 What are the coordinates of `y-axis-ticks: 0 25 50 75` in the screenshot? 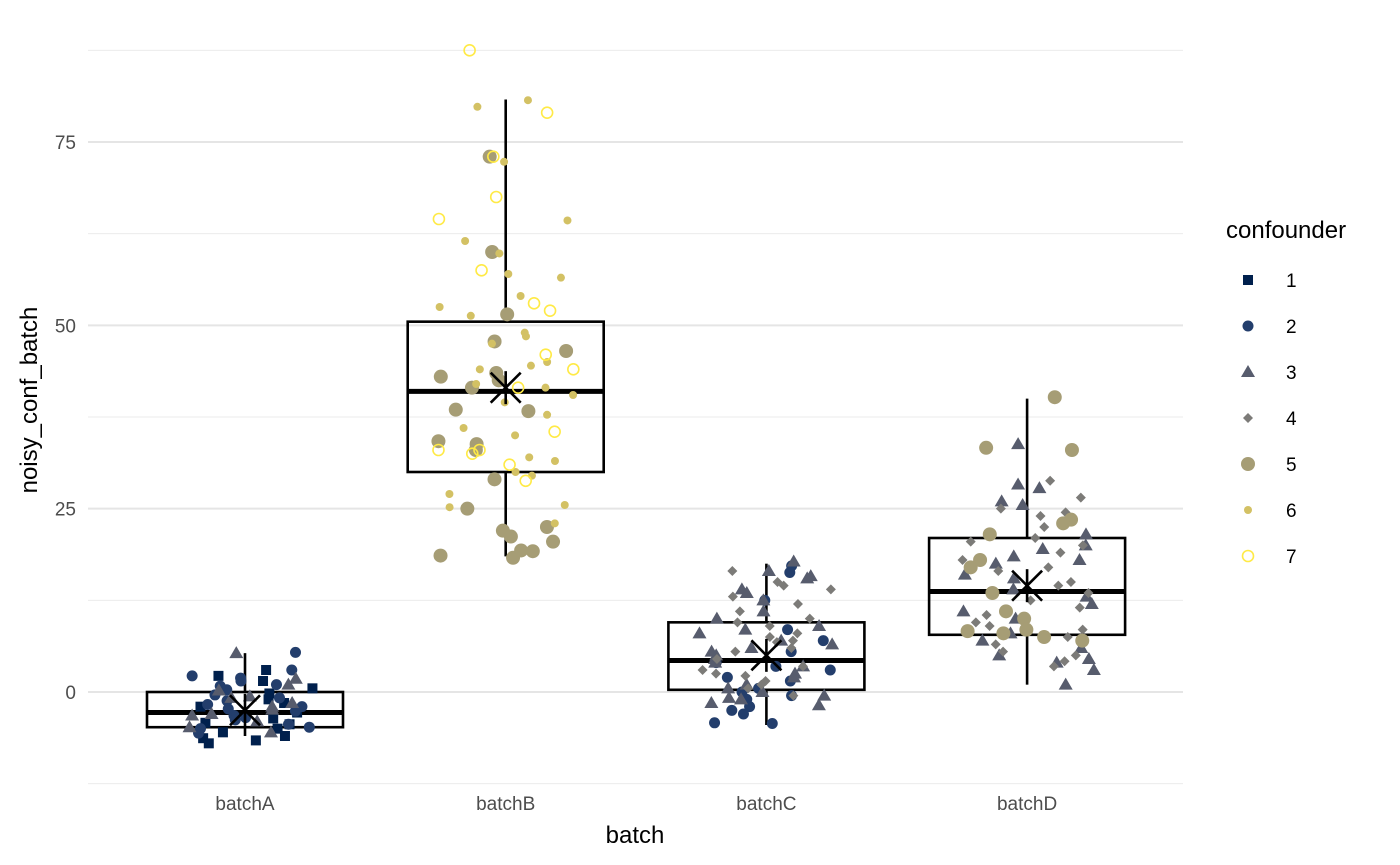 It's located at (65, 418).